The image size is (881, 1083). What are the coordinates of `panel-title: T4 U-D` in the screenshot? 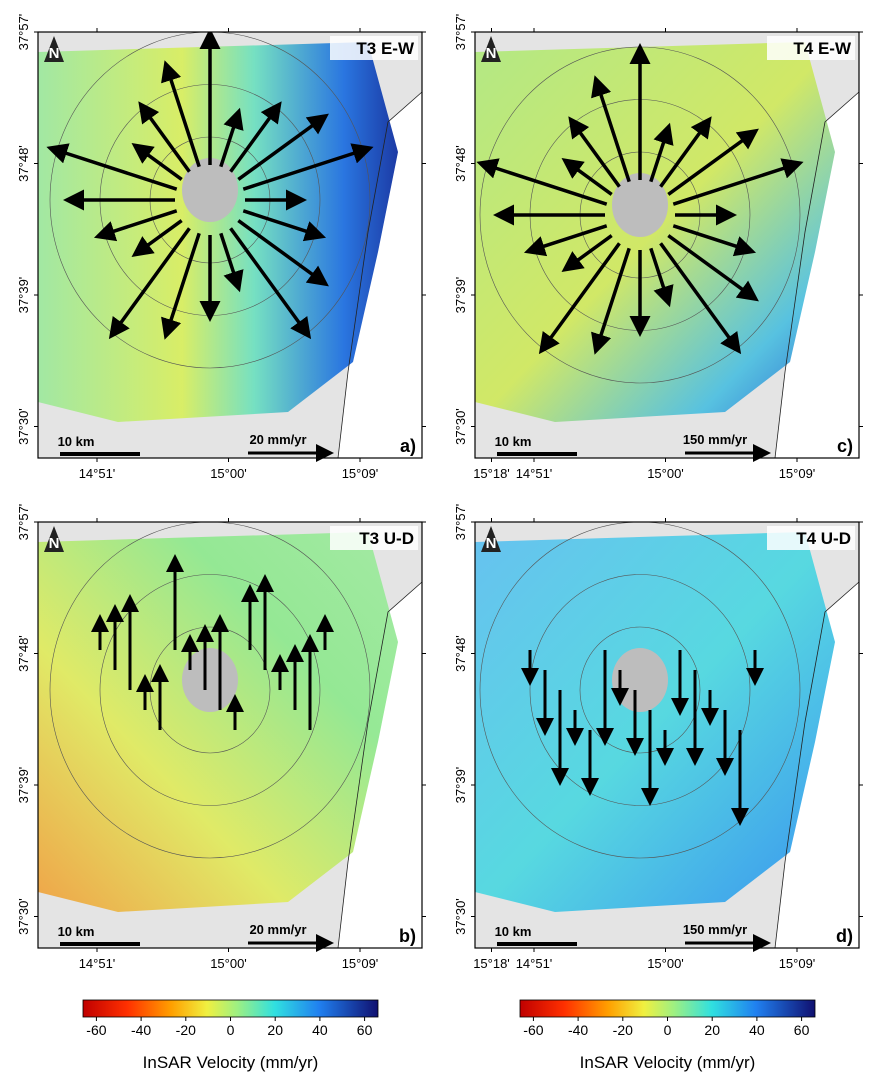 It's located at (823, 538).